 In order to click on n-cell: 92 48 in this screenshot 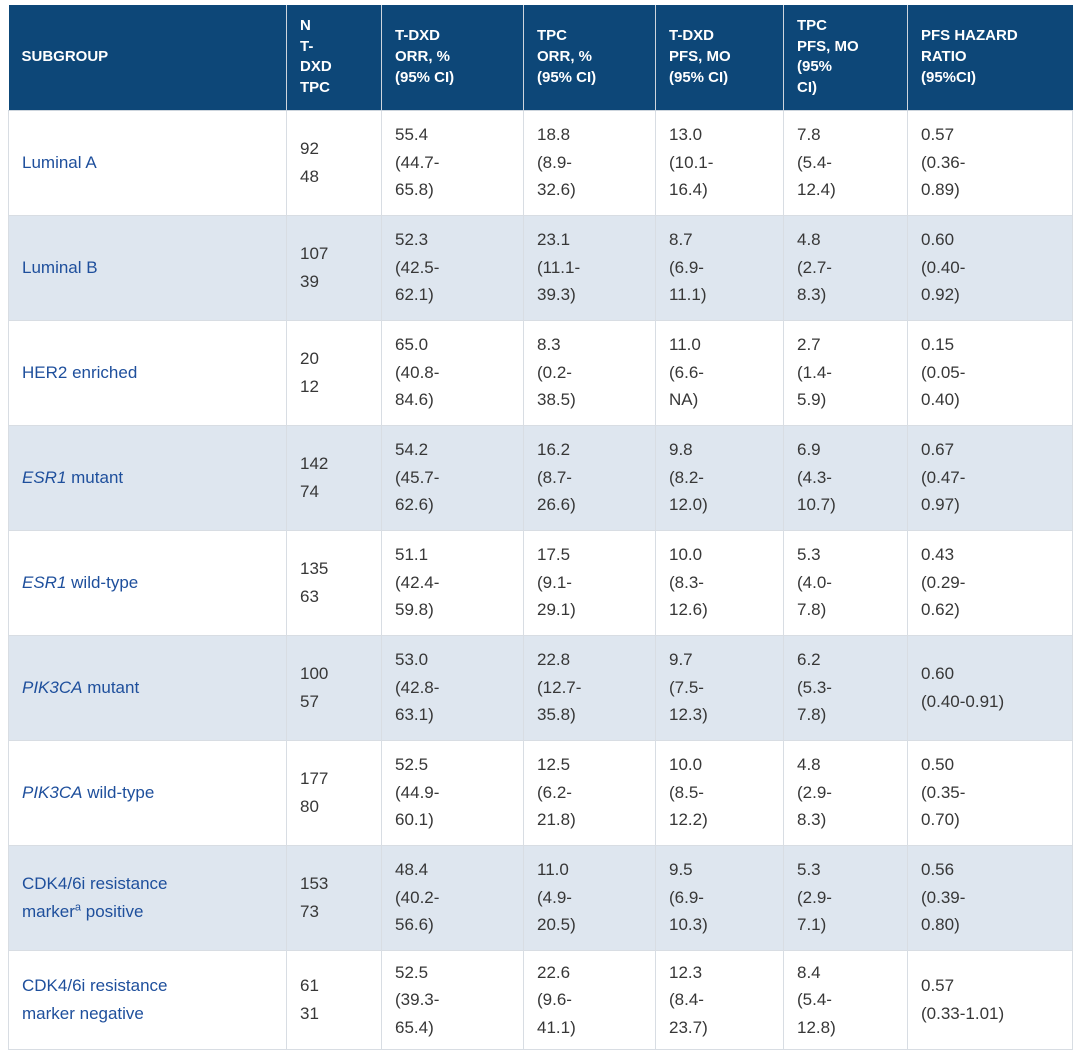, I will do `click(334, 162)`.